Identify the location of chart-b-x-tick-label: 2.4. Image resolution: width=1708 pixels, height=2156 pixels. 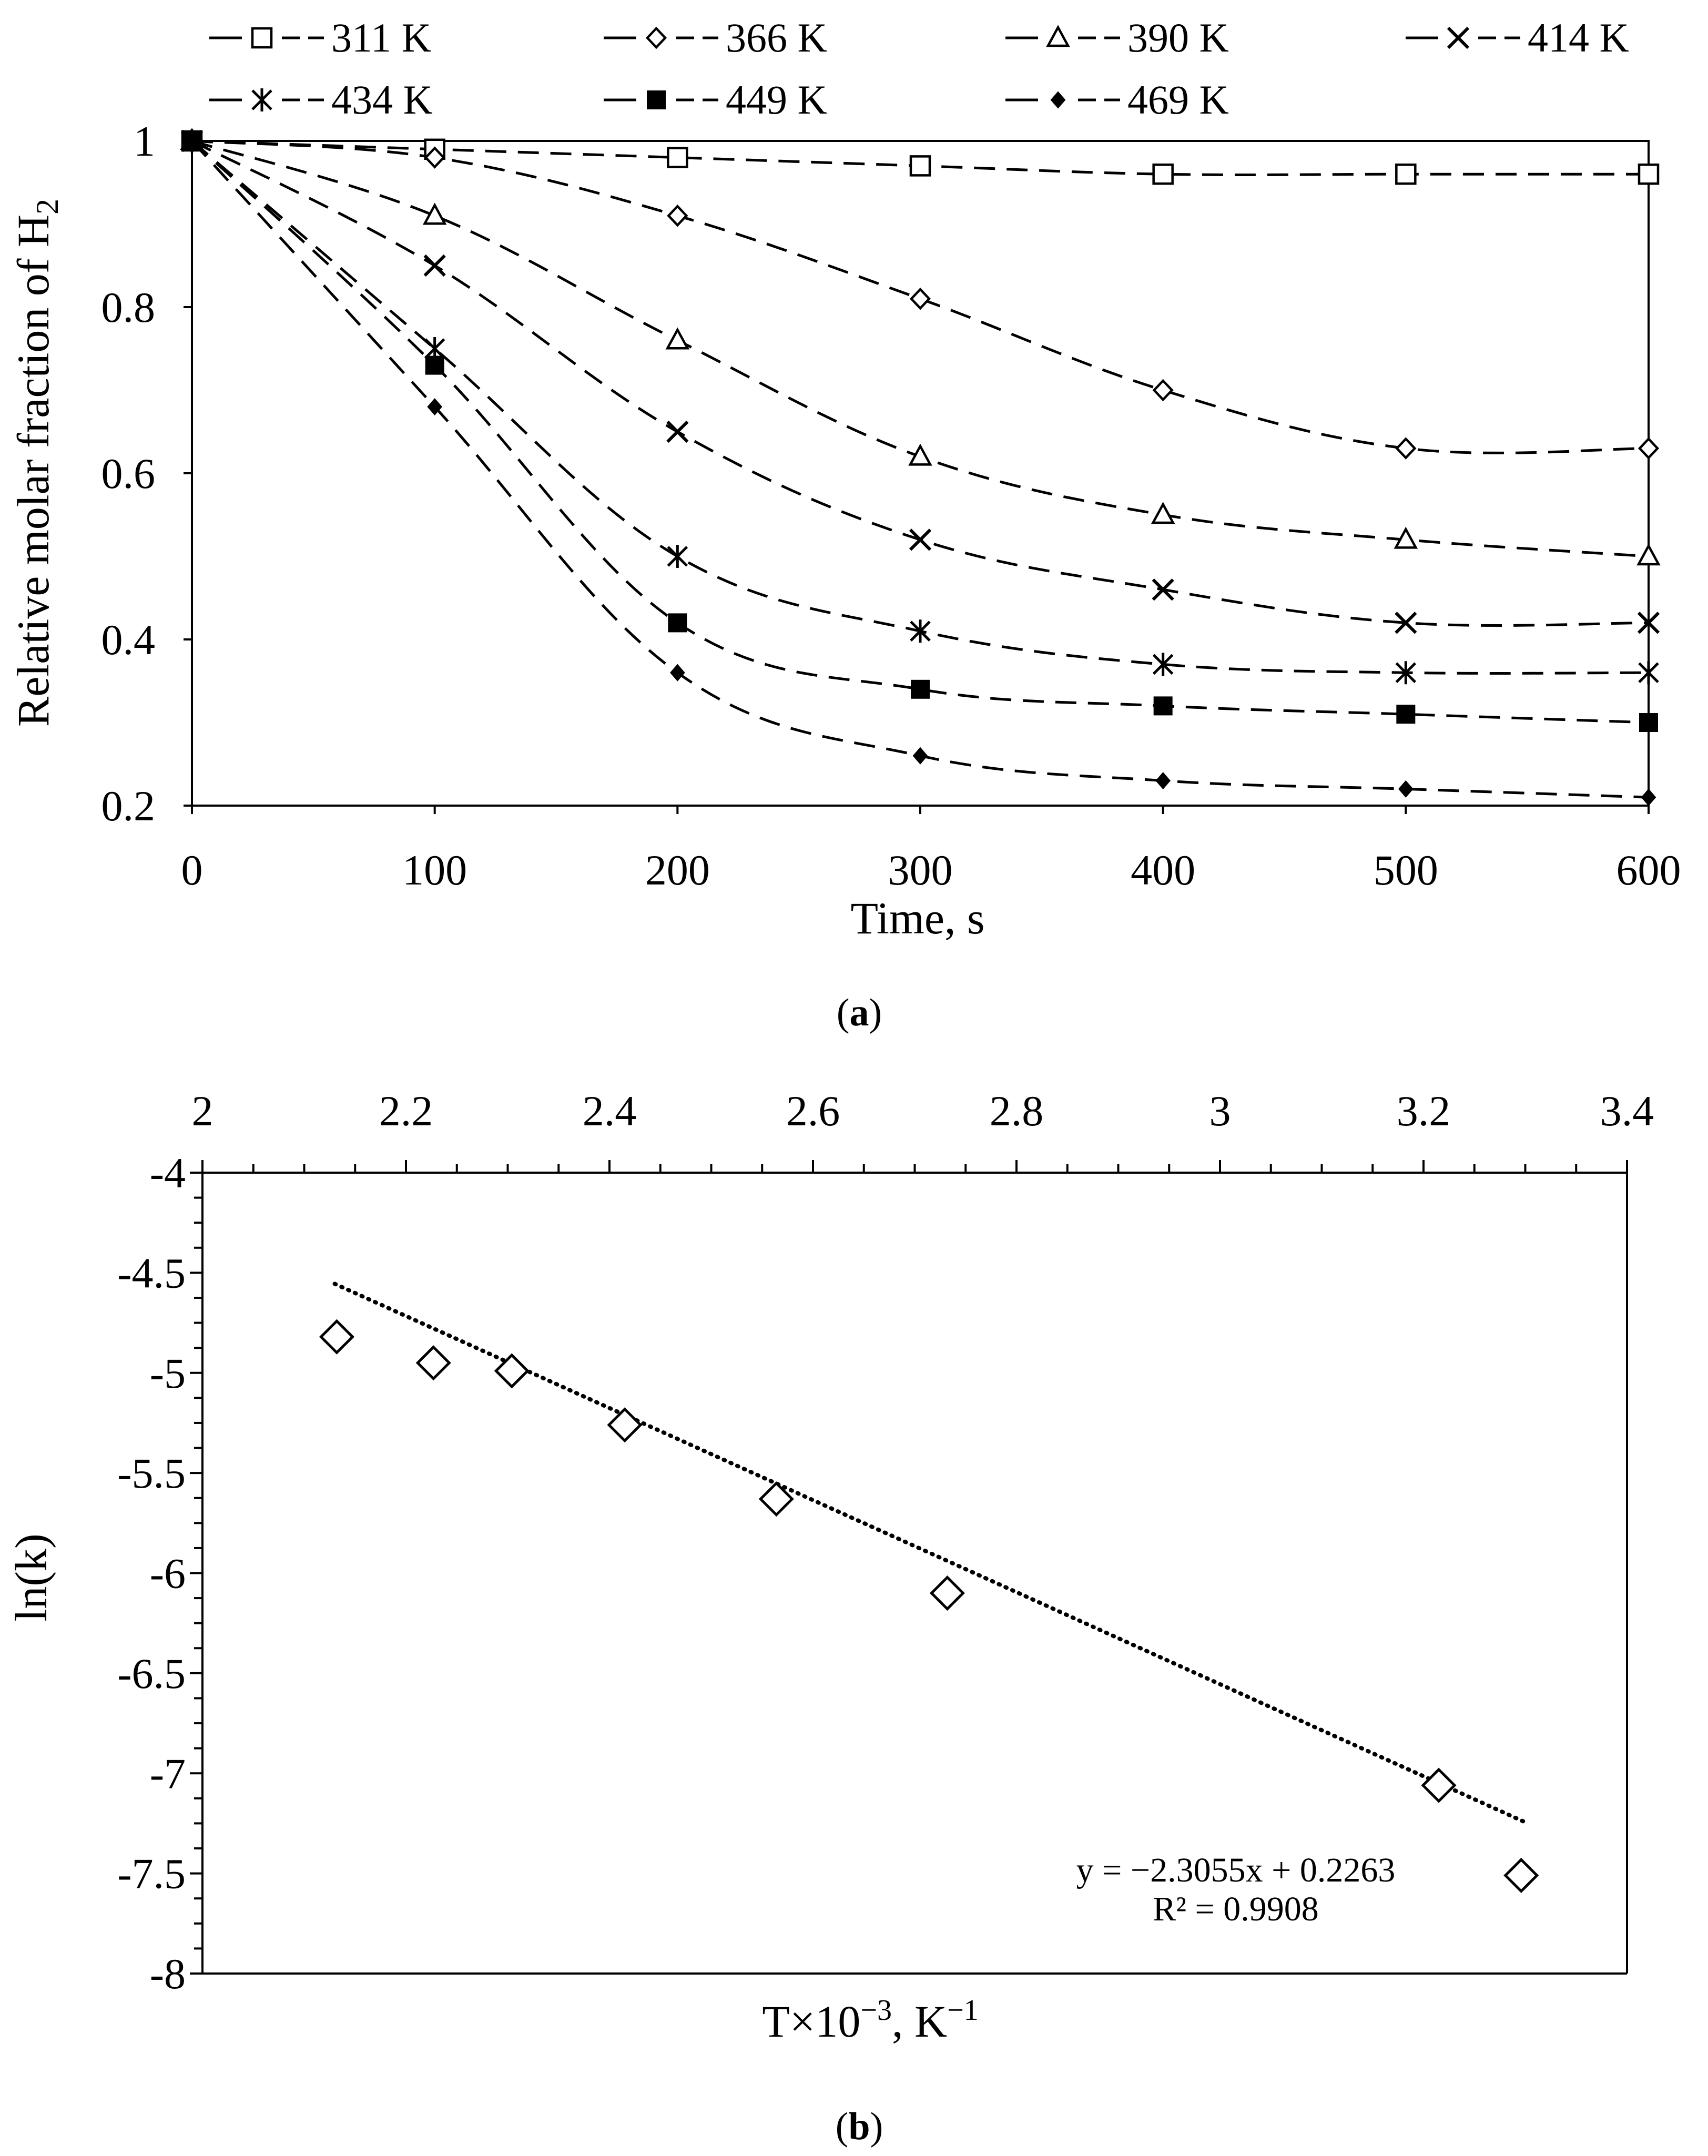
(610, 1111).